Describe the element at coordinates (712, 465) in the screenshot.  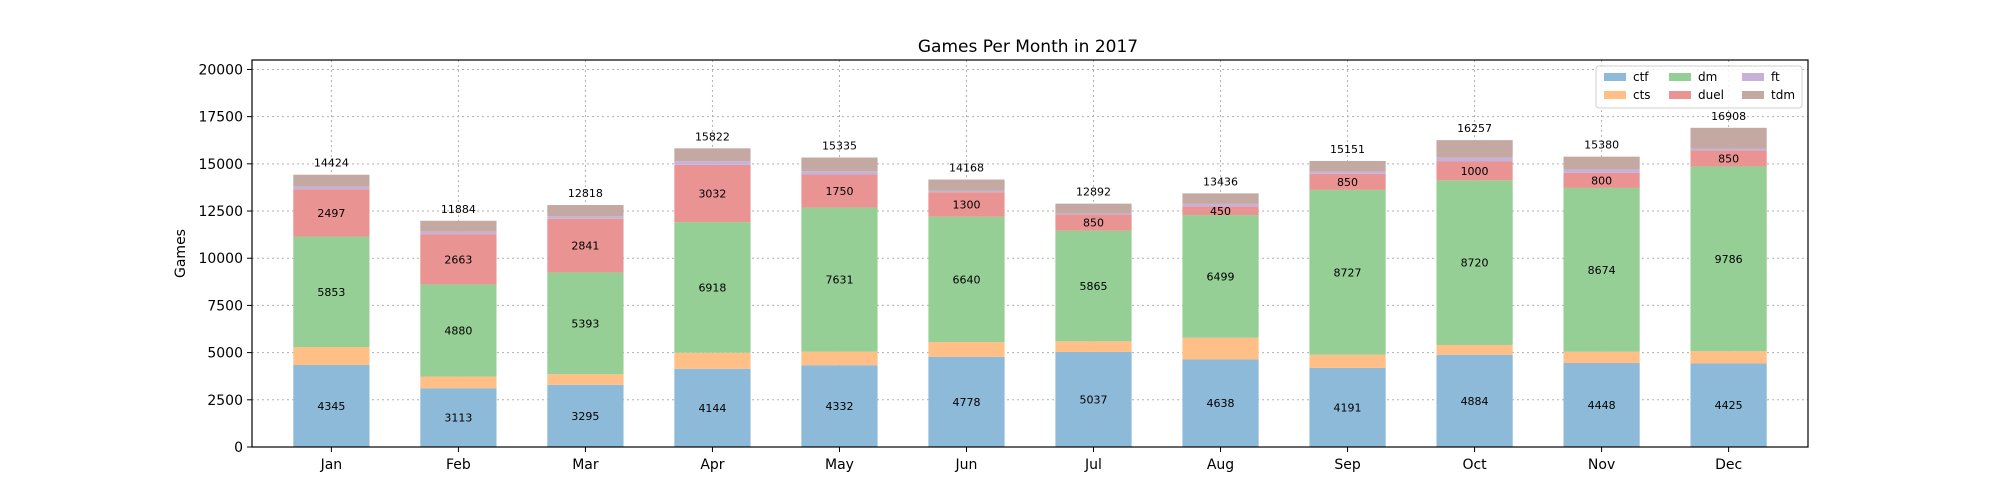
I see `x-tick-label: Apr` at that location.